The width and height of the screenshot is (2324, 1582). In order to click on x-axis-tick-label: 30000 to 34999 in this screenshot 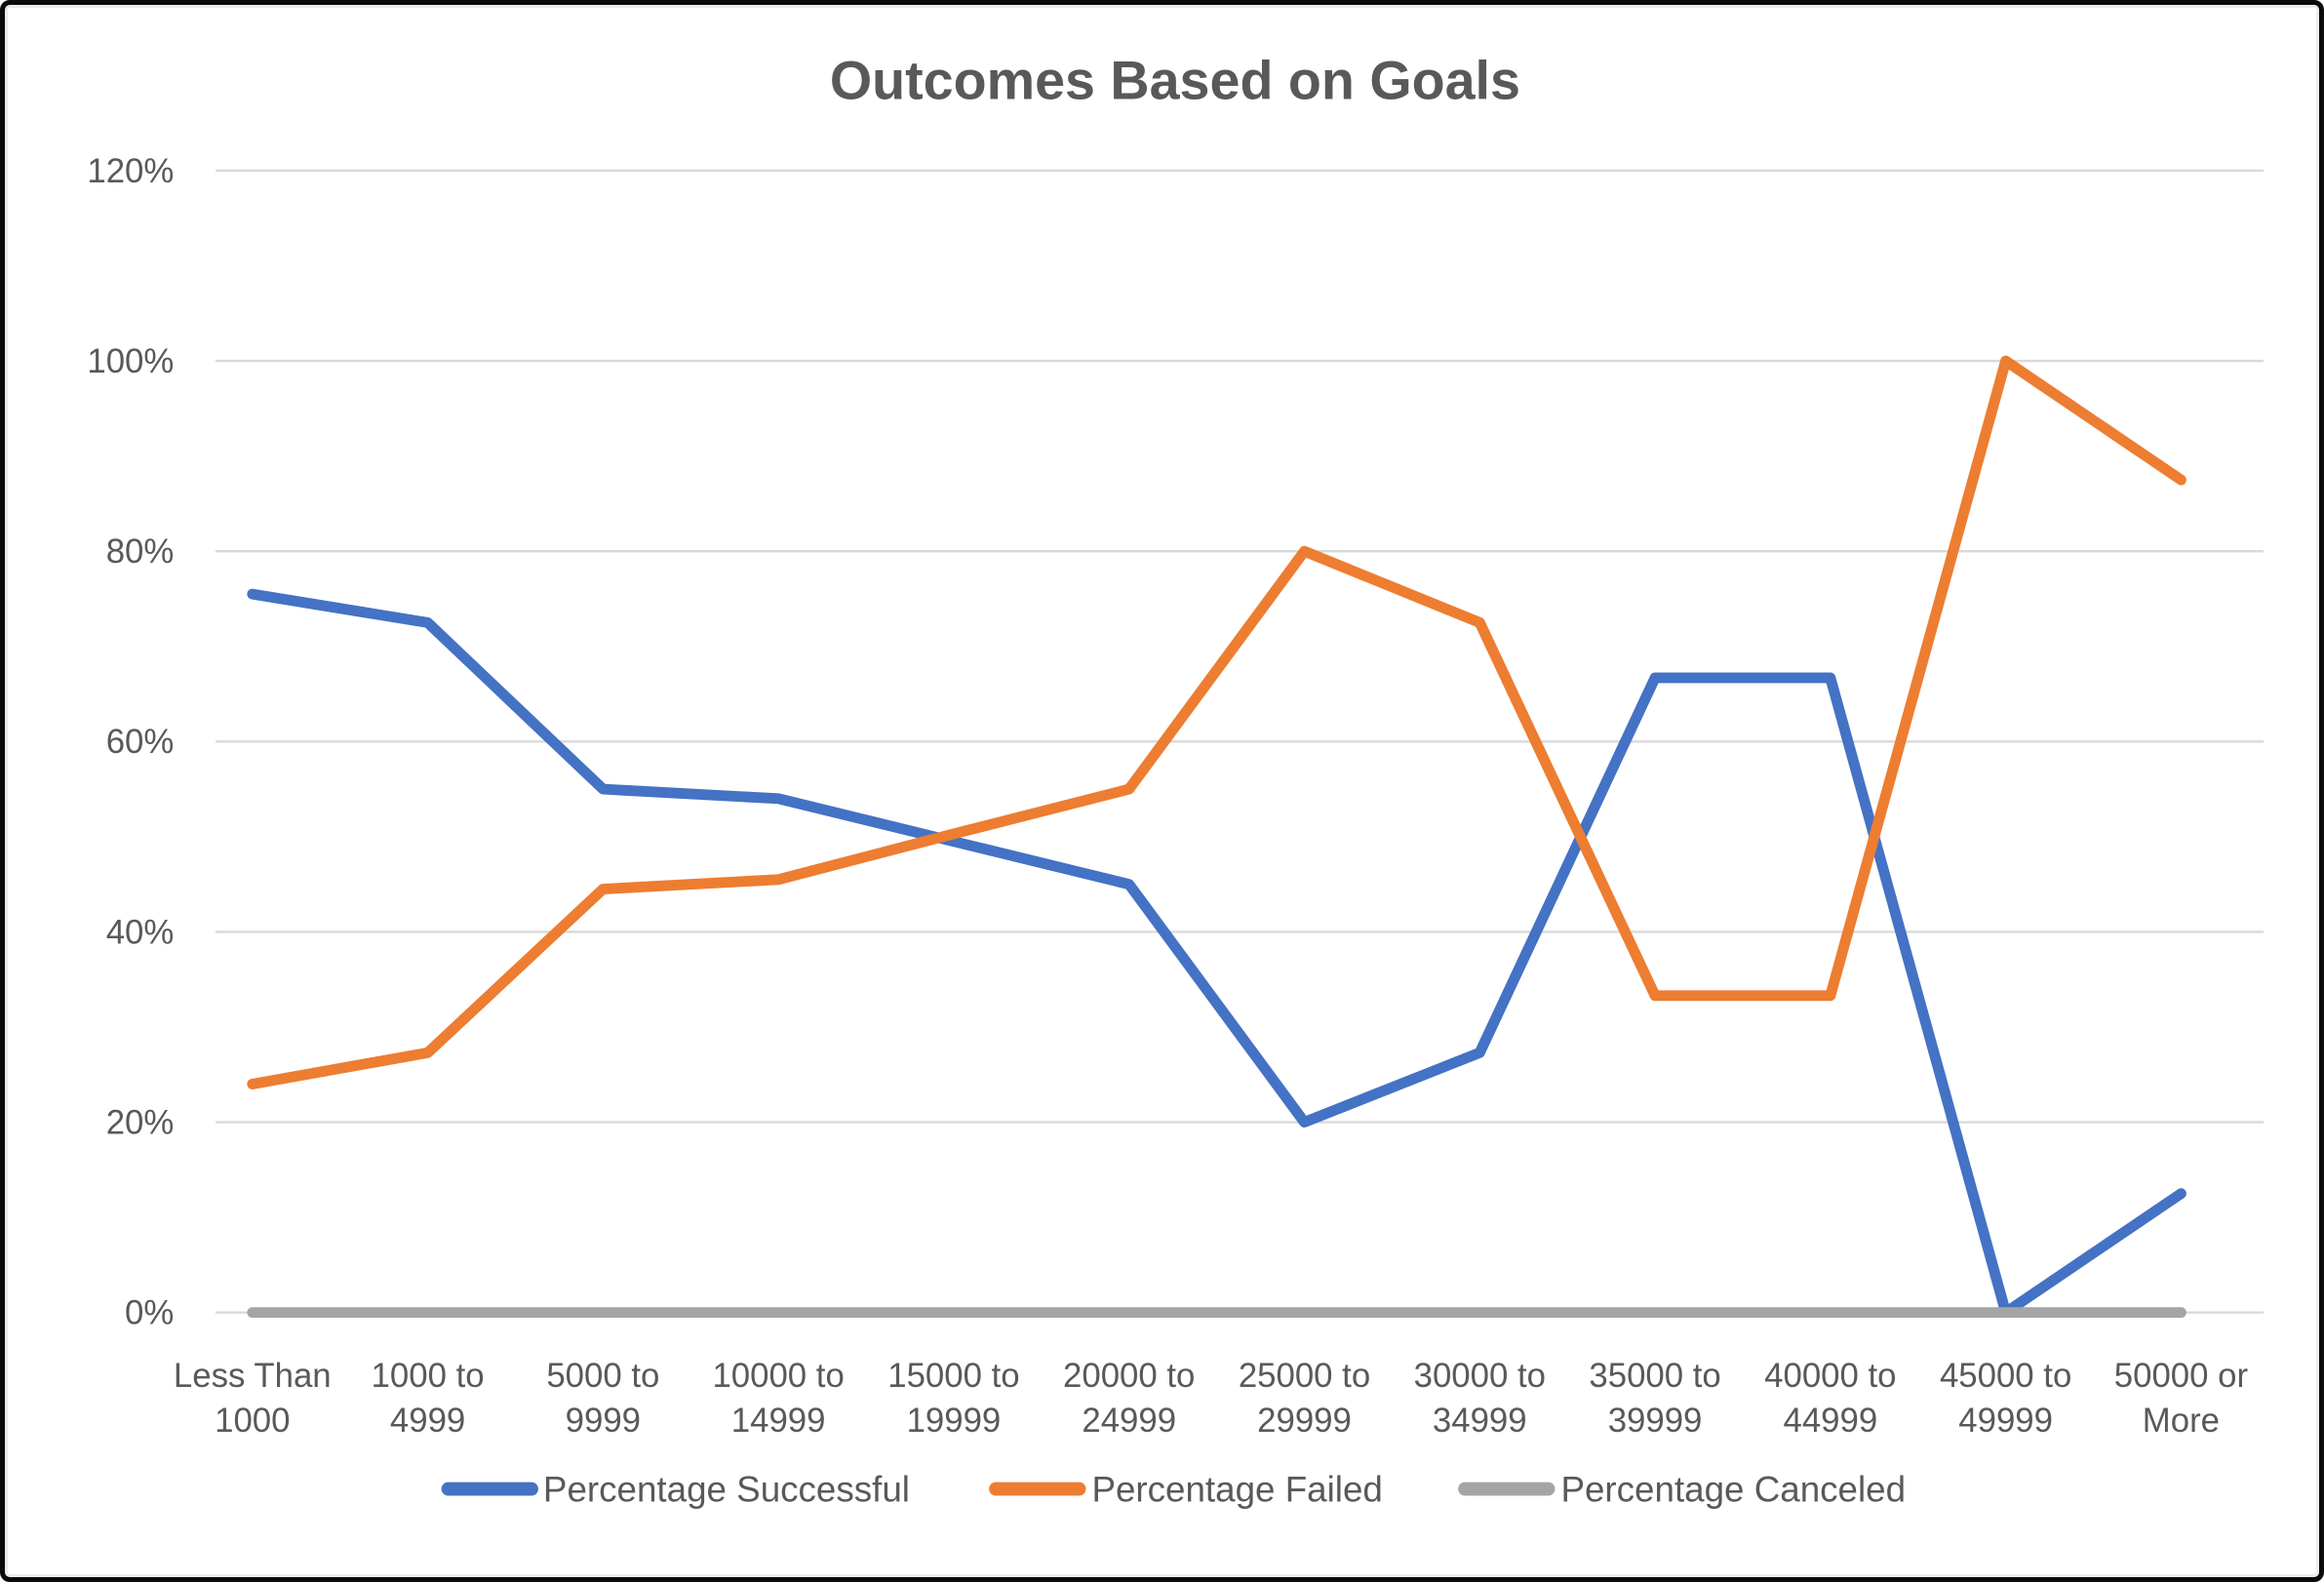, I will do `click(1480, 1399)`.